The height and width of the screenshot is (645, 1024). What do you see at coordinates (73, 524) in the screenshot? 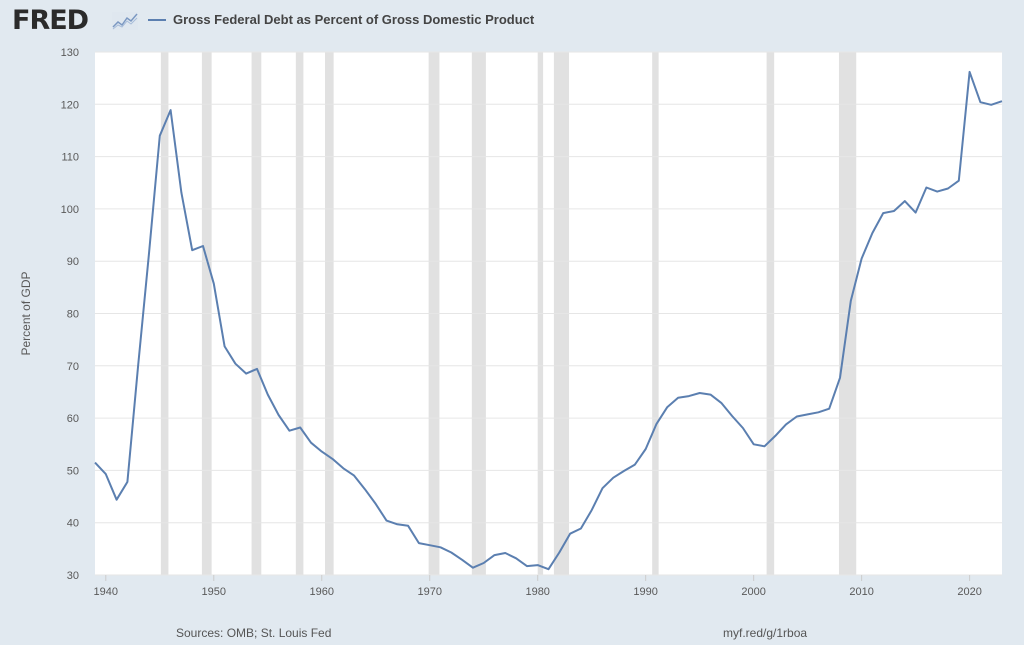
I see `y-tick-label: 40` at bounding box center [73, 524].